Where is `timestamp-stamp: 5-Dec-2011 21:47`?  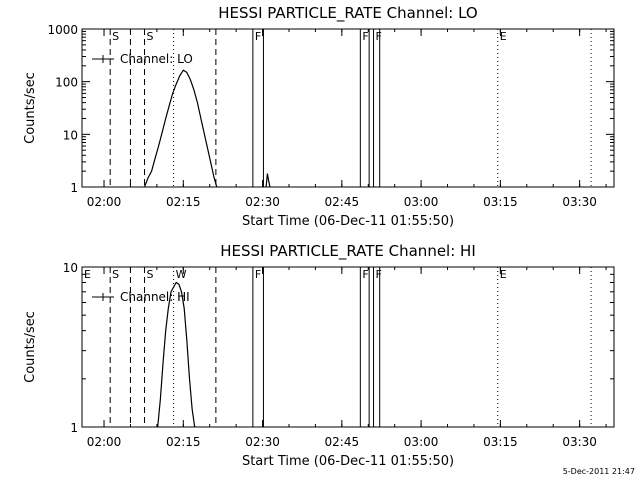
timestamp-stamp: 5-Dec-2011 21:47 is located at coordinates (599, 471).